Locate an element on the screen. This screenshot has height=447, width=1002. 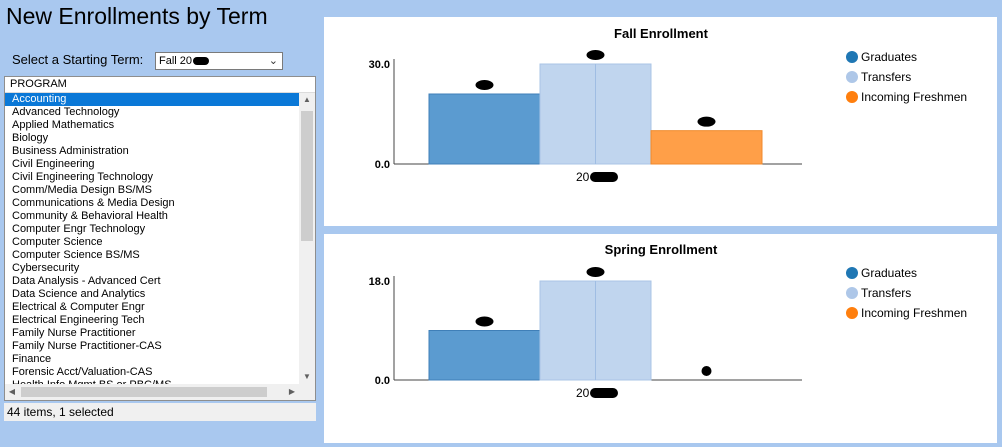
list-item: Civil Engineering is located at coordinates (53, 164).